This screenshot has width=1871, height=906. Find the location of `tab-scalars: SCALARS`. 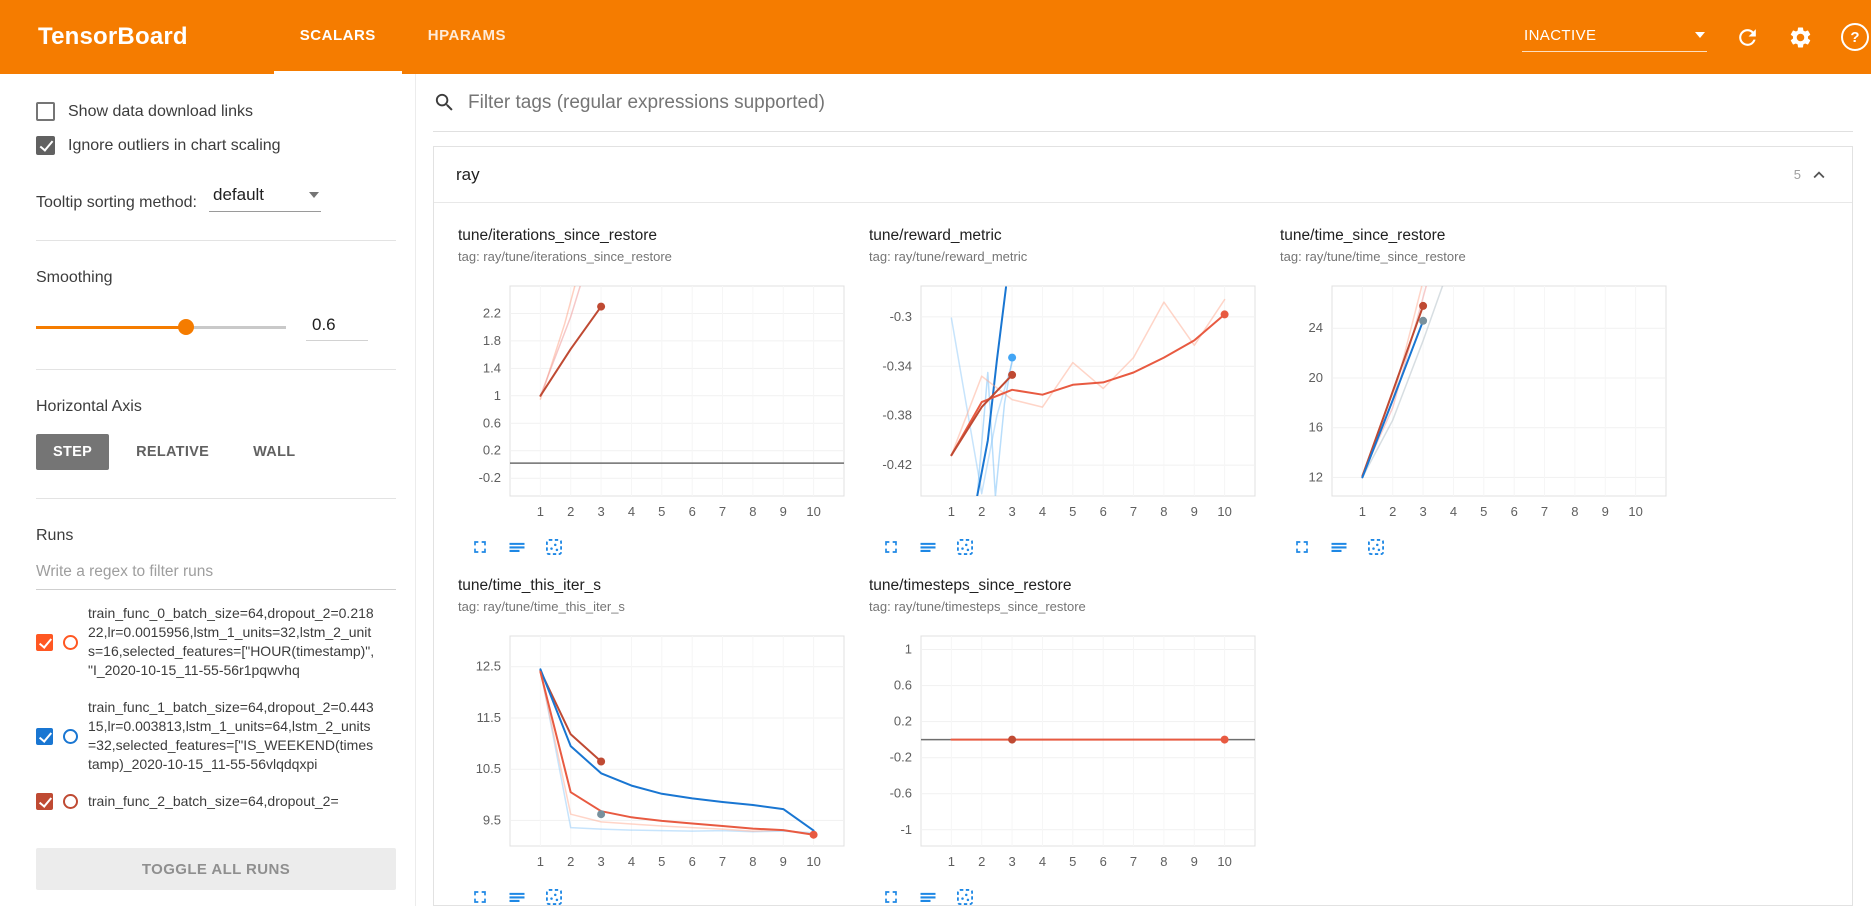

tab-scalars: SCALARS is located at coordinates (337, 37).